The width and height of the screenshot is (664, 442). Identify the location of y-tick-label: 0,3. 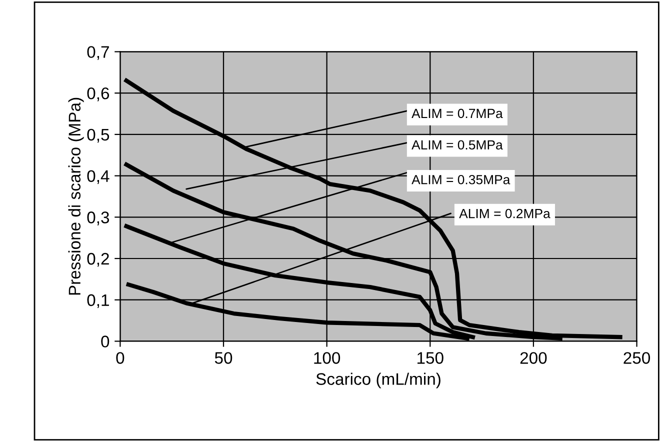
(98, 219).